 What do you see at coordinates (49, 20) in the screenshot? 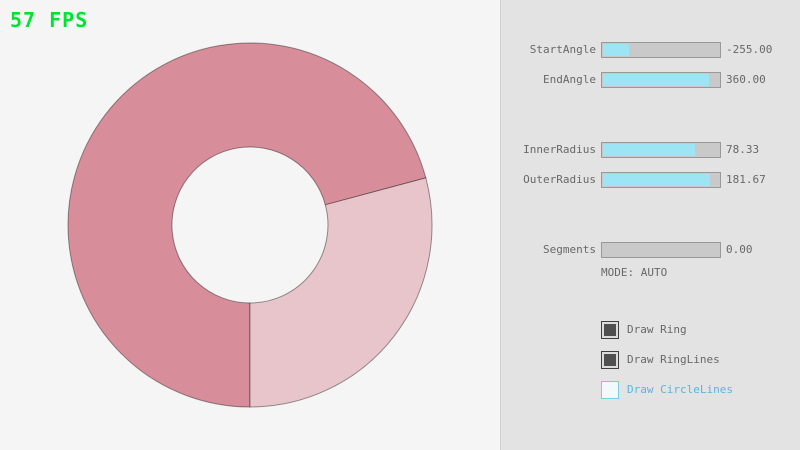
I see `fps-counter: 57 FPS` at bounding box center [49, 20].